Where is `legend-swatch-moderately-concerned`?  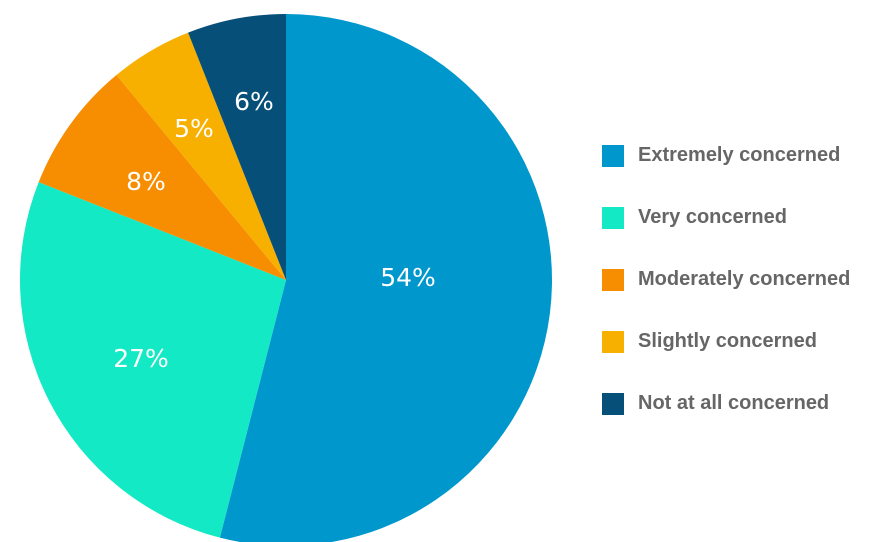
legend-swatch-moderately-concerned is located at coordinates (613, 280).